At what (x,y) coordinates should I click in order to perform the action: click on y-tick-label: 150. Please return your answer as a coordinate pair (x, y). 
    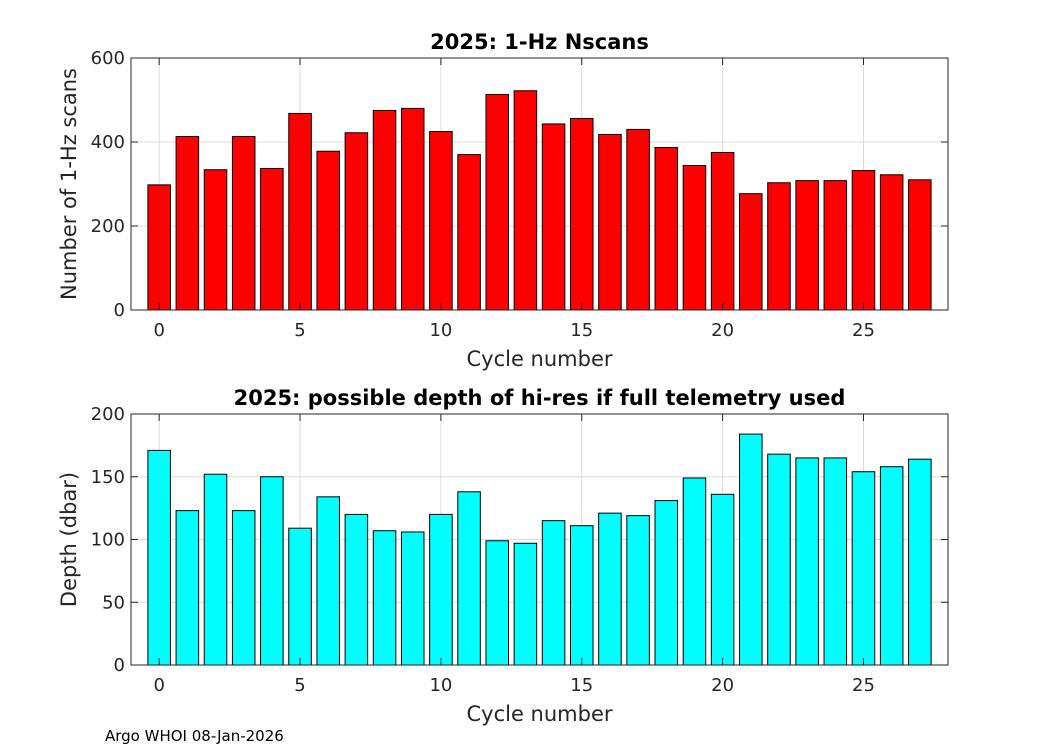
    Looking at the image, I should click on (108, 477).